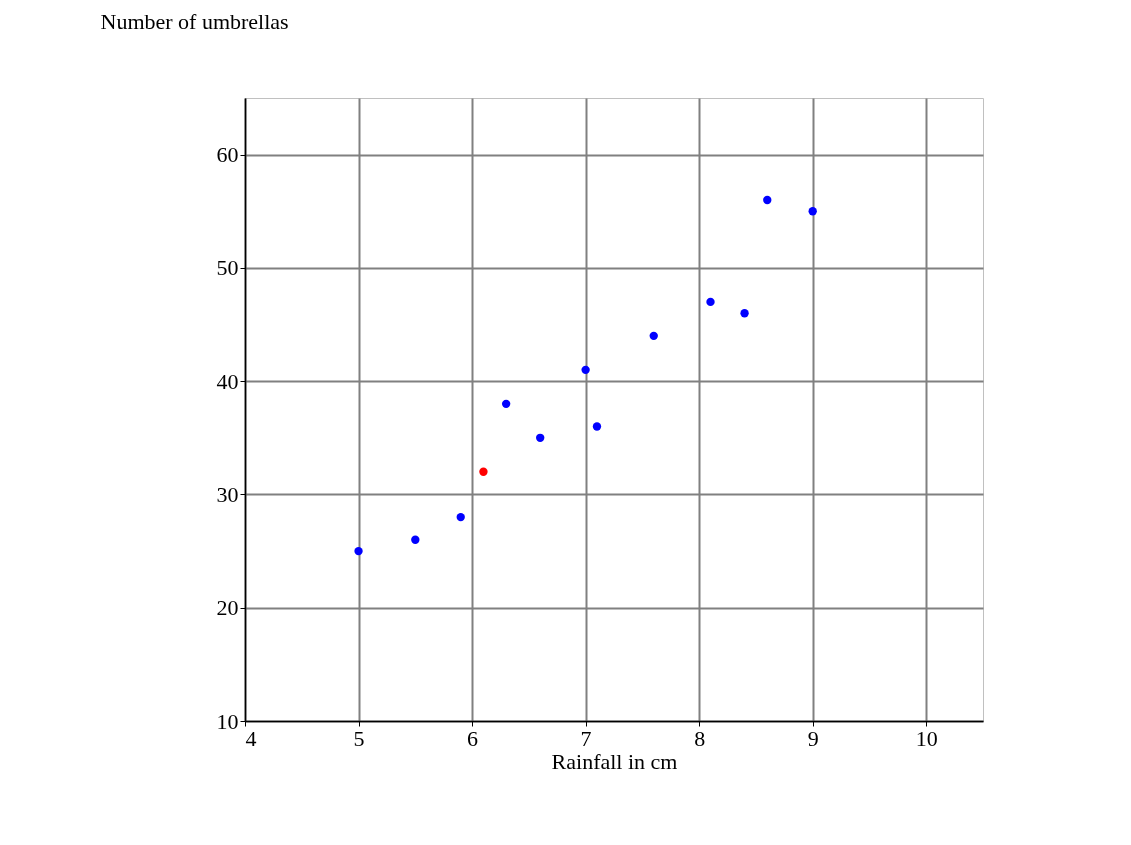 The image size is (1131, 845). I want to click on x-tick-label: 5, so click(359, 738).